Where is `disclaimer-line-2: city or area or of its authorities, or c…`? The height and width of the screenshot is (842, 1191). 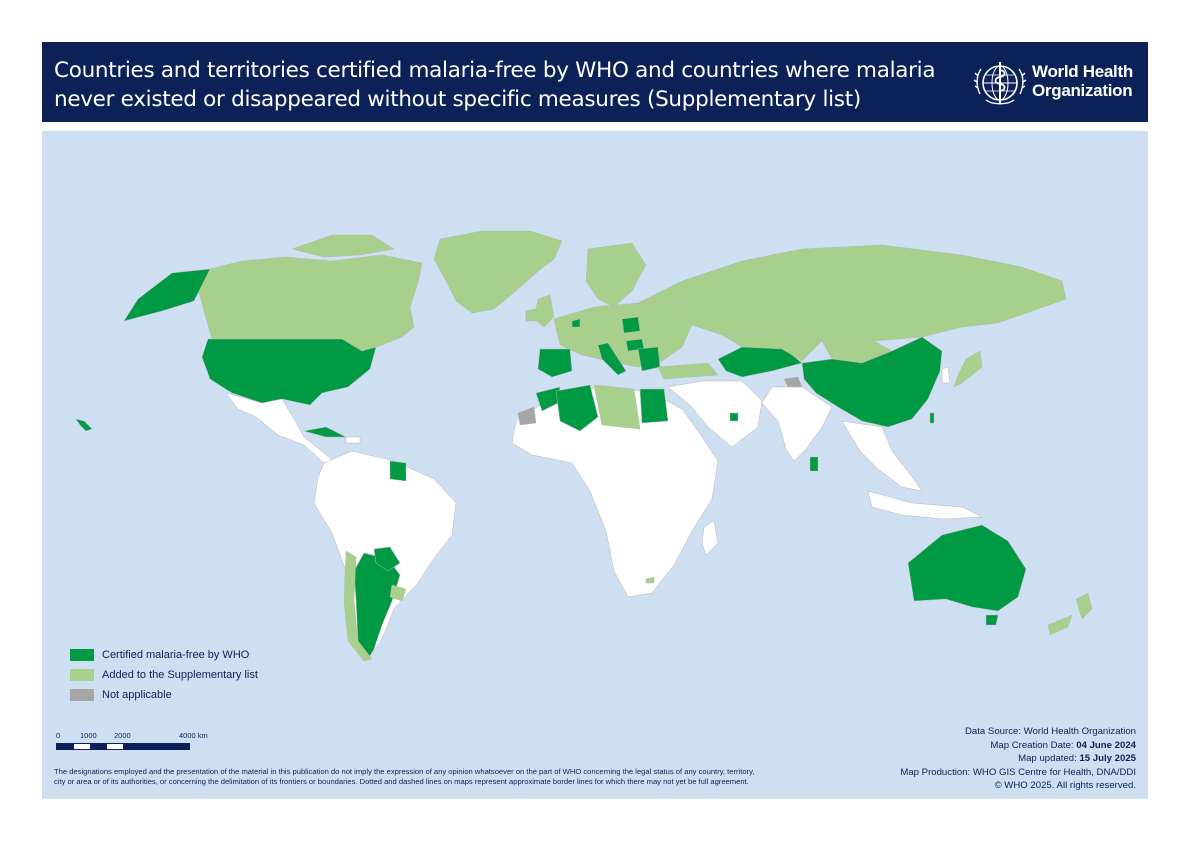
disclaimer-line-2: city or area or of its authorities, or c… is located at coordinates (401, 781).